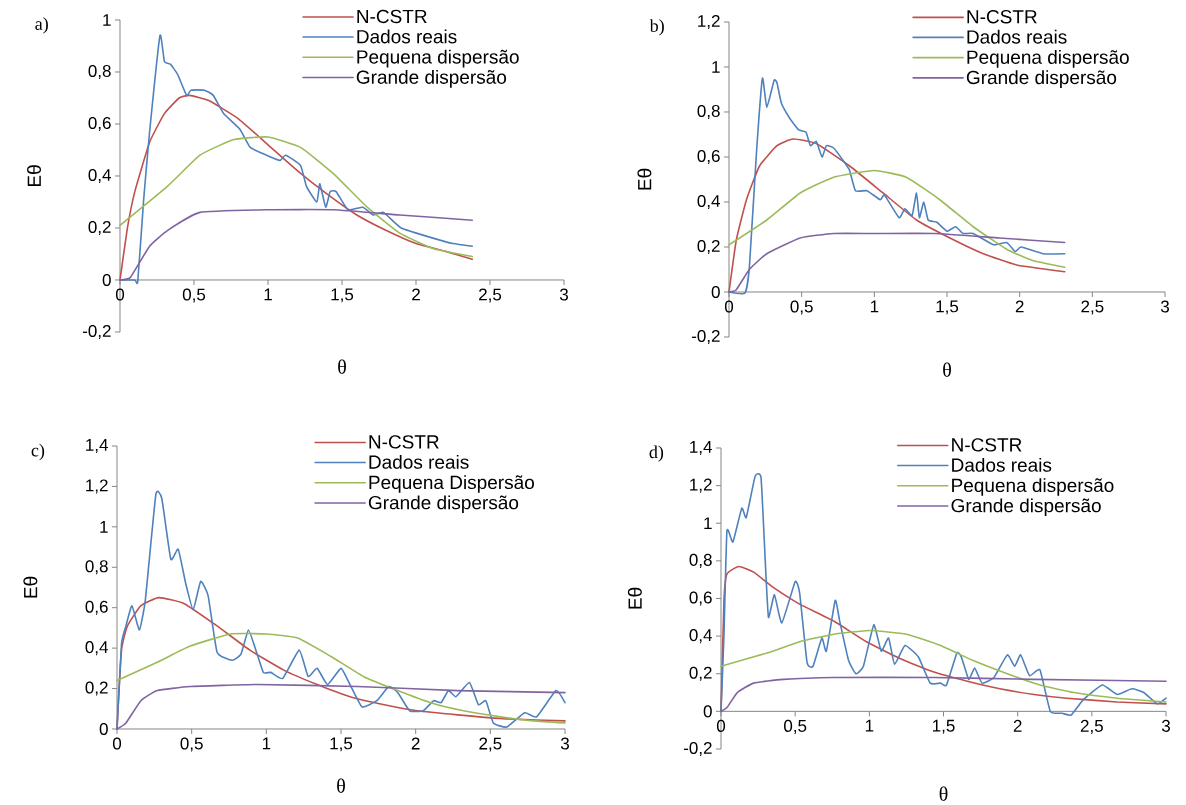 Image resolution: width=1186 pixels, height=805 pixels. I want to click on text: b), so click(656, 27).